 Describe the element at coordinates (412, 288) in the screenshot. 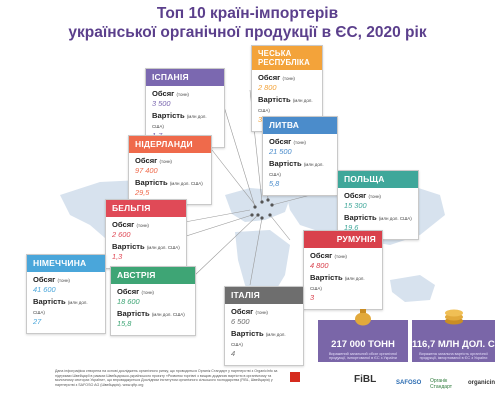

I see `map-australia` at that location.